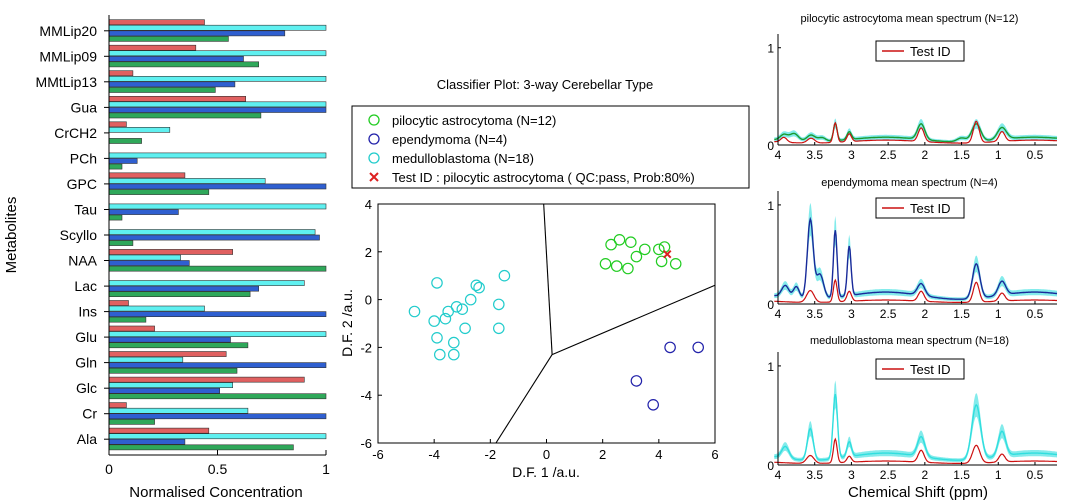  What do you see at coordinates (434, 454) in the screenshot?
I see `scatter-x-tick-label: -4` at bounding box center [434, 454].